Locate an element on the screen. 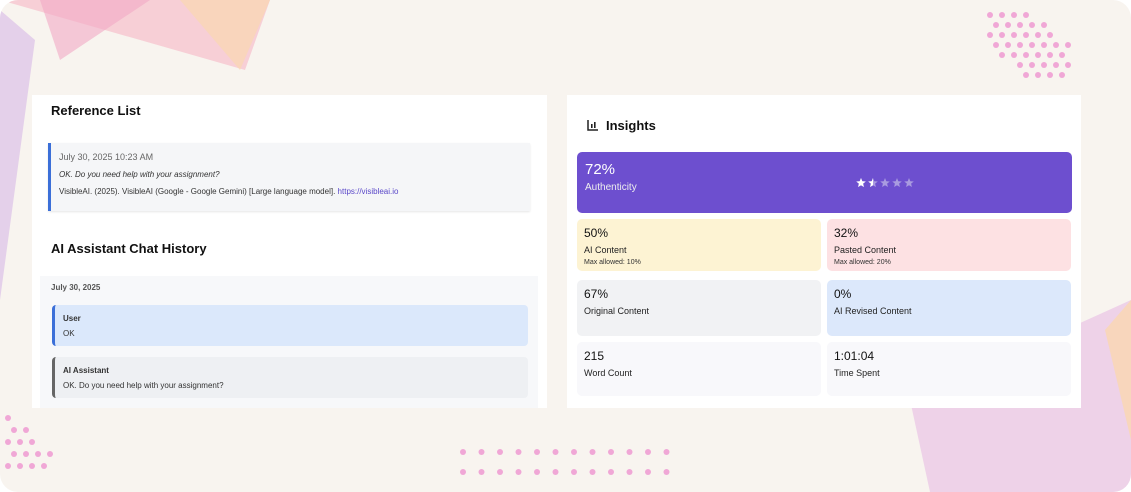 This screenshot has height=492, width=1131. metric-label: Original Content is located at coordinates (617, 311).